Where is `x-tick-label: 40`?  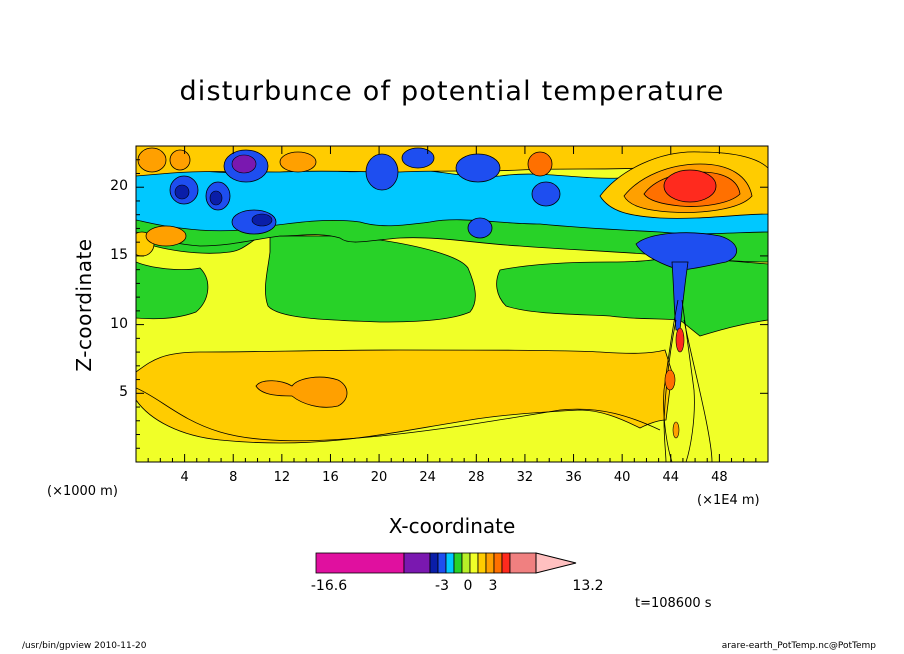 x-tick-label: 40 is located at coordinates (622, 477).